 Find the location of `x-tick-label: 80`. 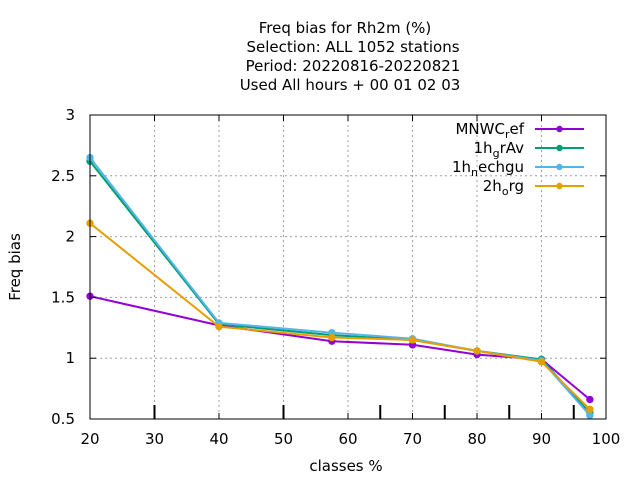

x-tick-label: 80 is located at coordinates (476, 439).